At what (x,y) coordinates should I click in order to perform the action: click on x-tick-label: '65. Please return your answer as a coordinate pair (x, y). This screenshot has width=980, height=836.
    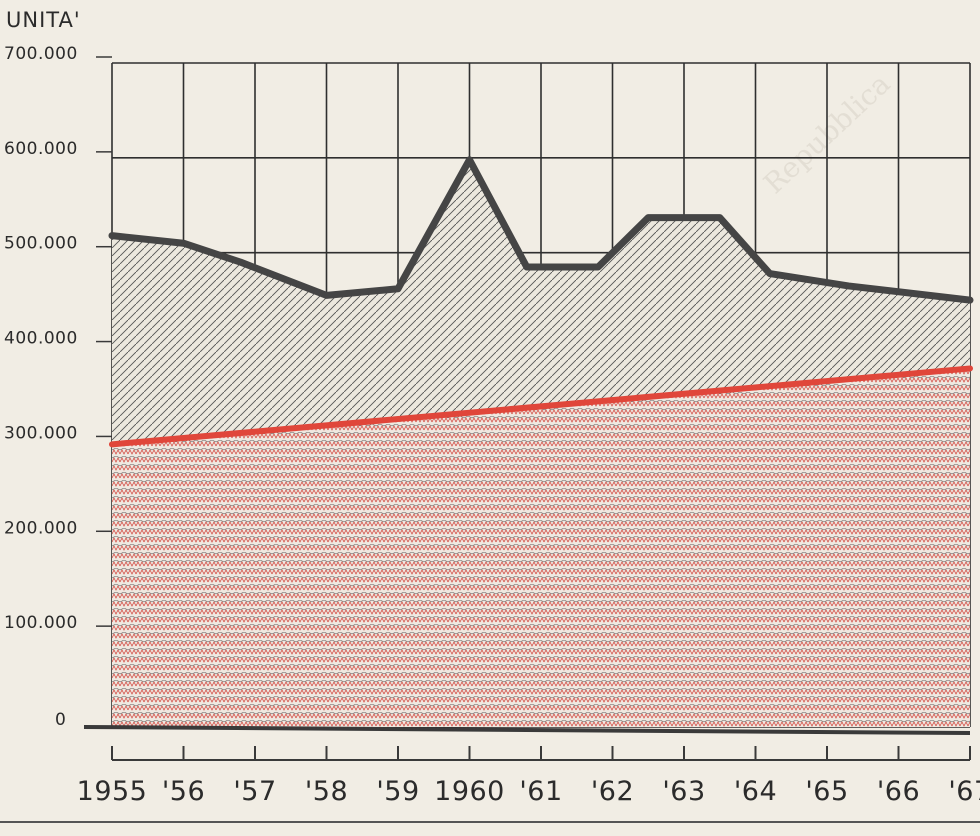
    Looking at the image, I should click on (826, 791).